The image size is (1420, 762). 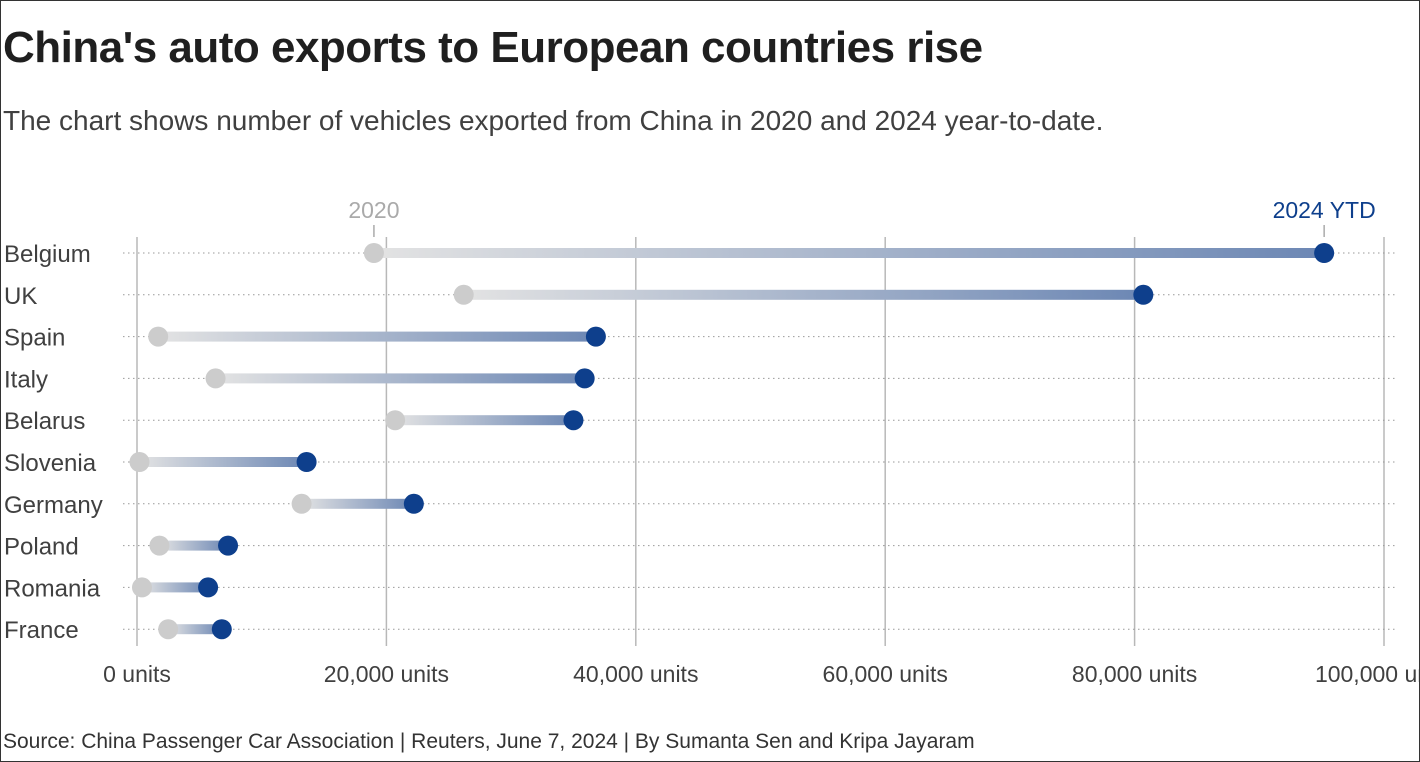 What do you see at coordinates (1134, 674) in the screenshot?
I see `x-tick-label: 80,000 units` at bounding box center [1134, 674].